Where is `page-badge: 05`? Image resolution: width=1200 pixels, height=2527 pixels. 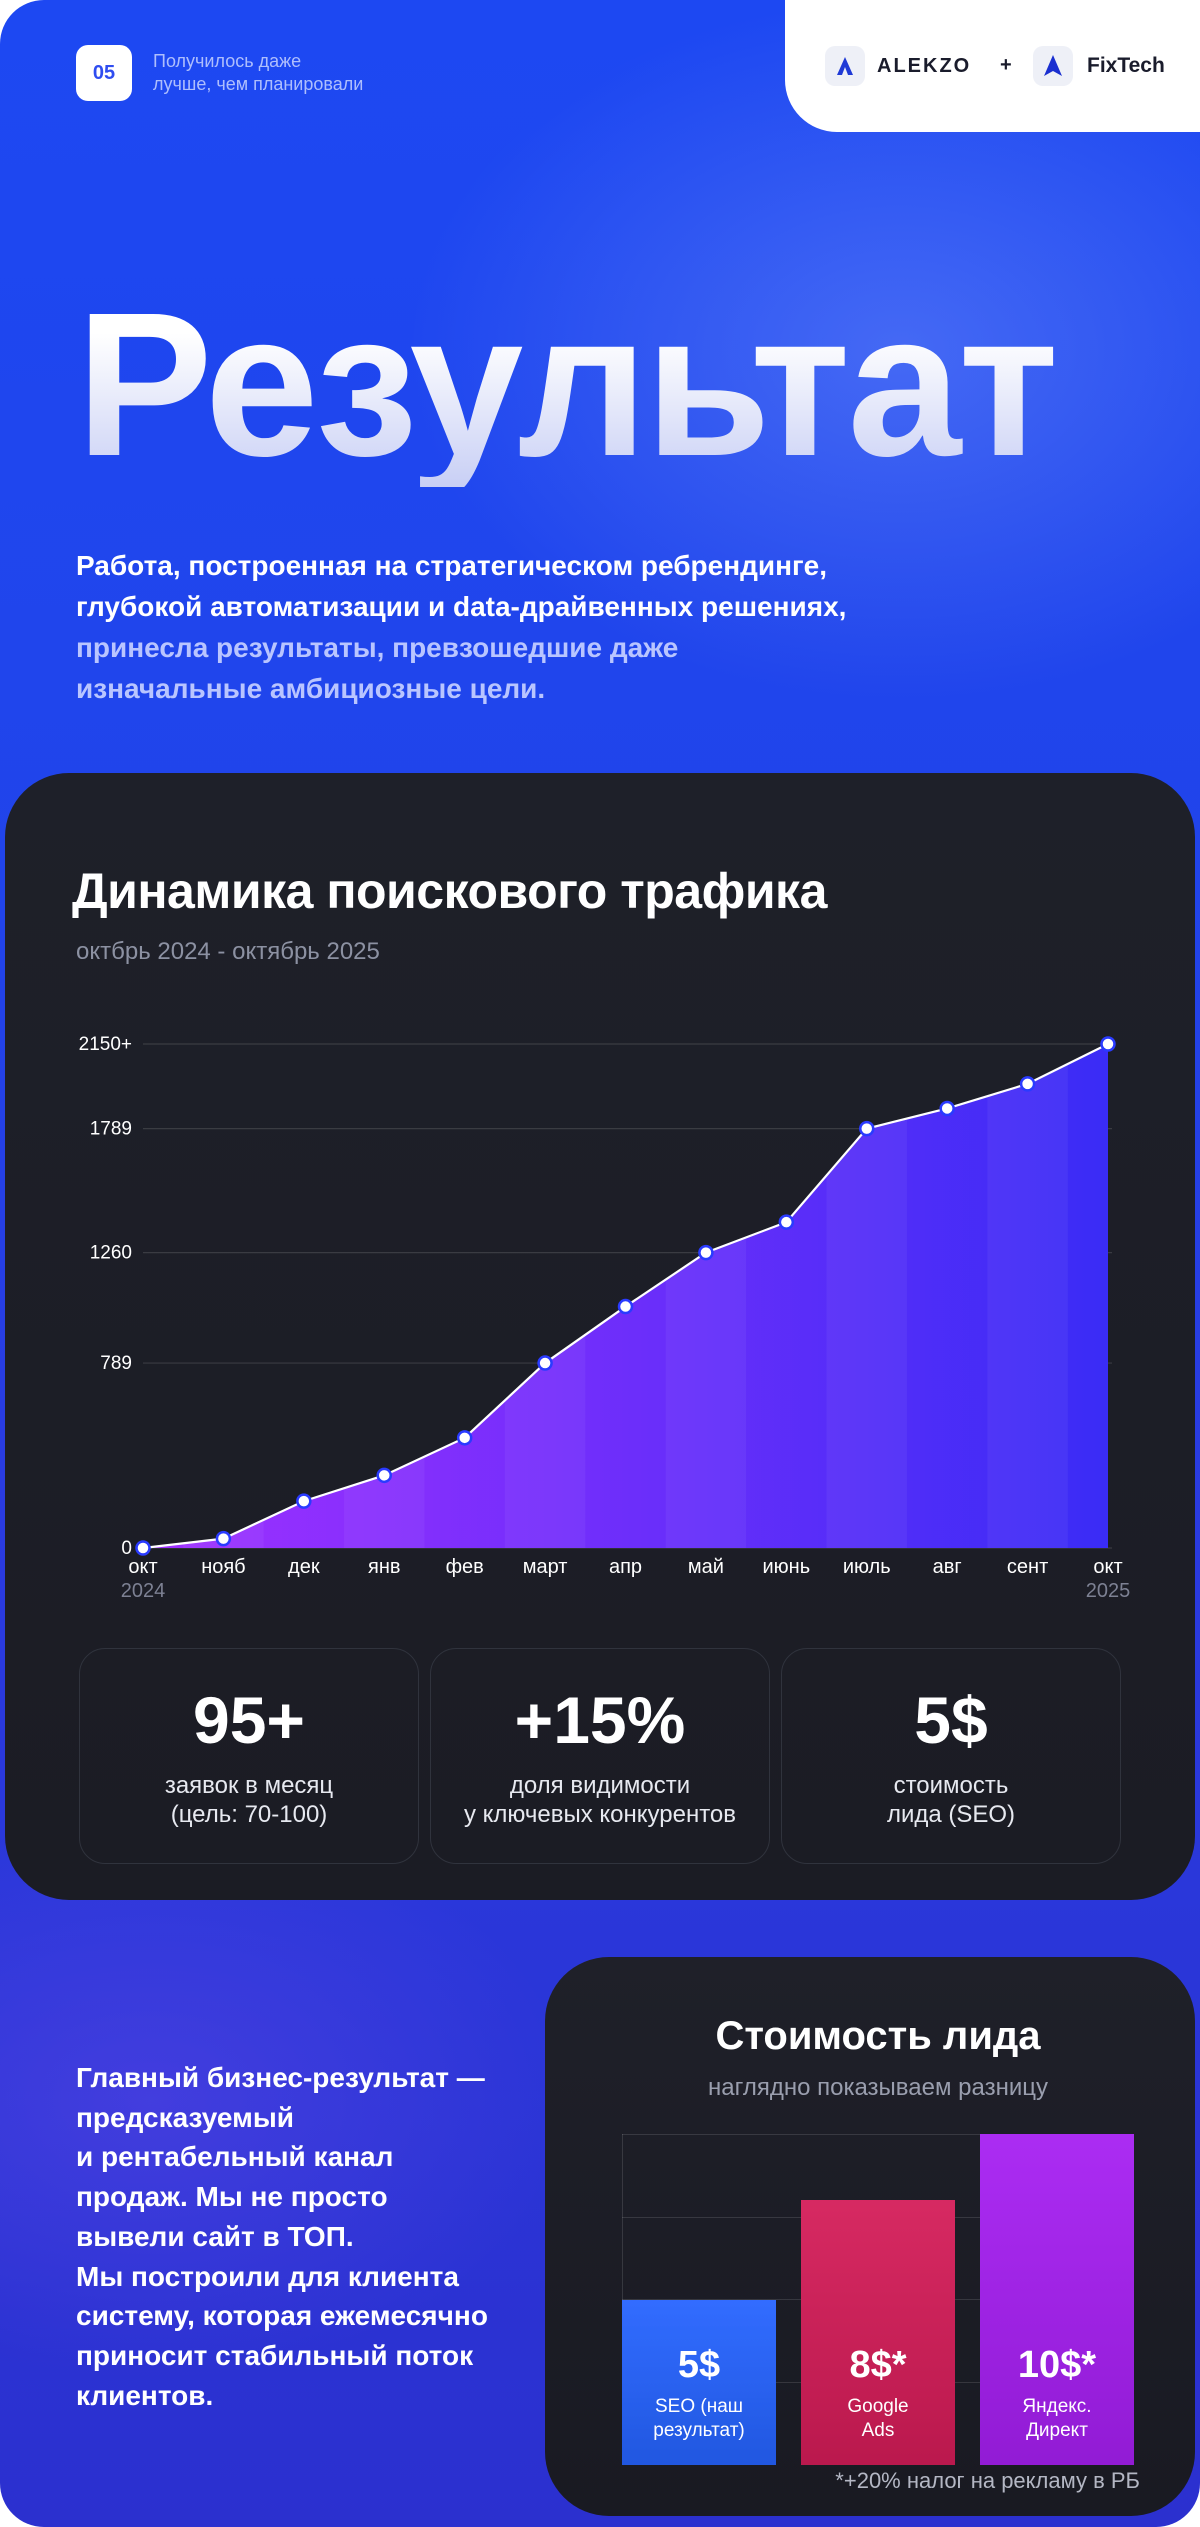
page-badge: 05 is located at coordinates (104, 73).